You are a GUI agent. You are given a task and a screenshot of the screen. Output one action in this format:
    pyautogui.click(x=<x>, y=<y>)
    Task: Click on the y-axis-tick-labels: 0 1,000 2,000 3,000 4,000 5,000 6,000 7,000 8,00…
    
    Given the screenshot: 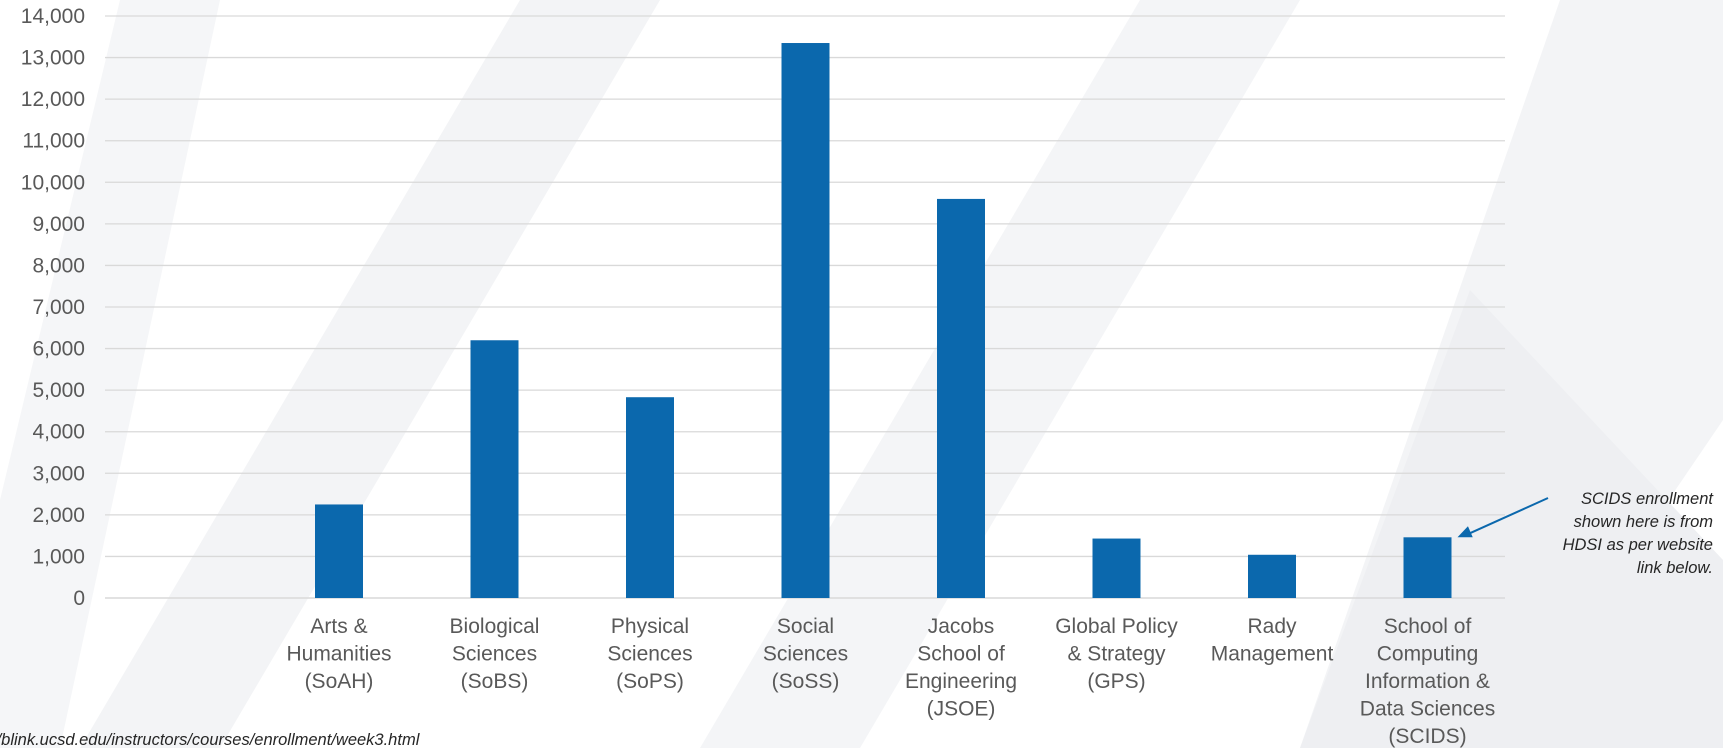 What is the action you would take?
    pyautogui.click(x=53, y=307)
    